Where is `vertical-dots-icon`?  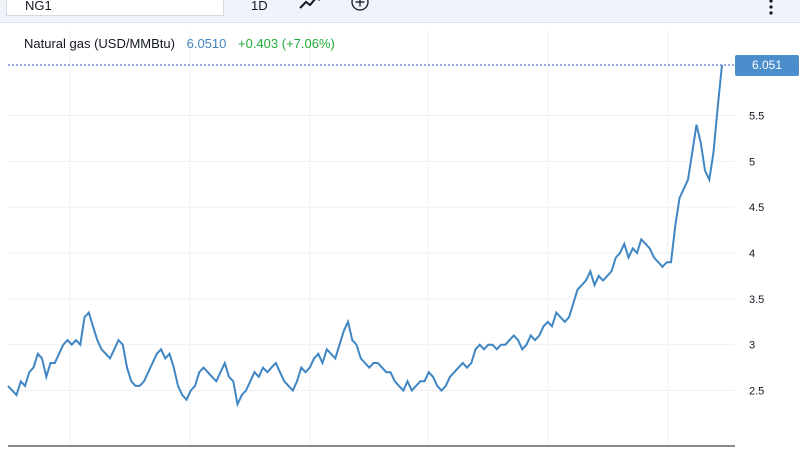
vertical-dots-icon is located at coordinates (771, 9).